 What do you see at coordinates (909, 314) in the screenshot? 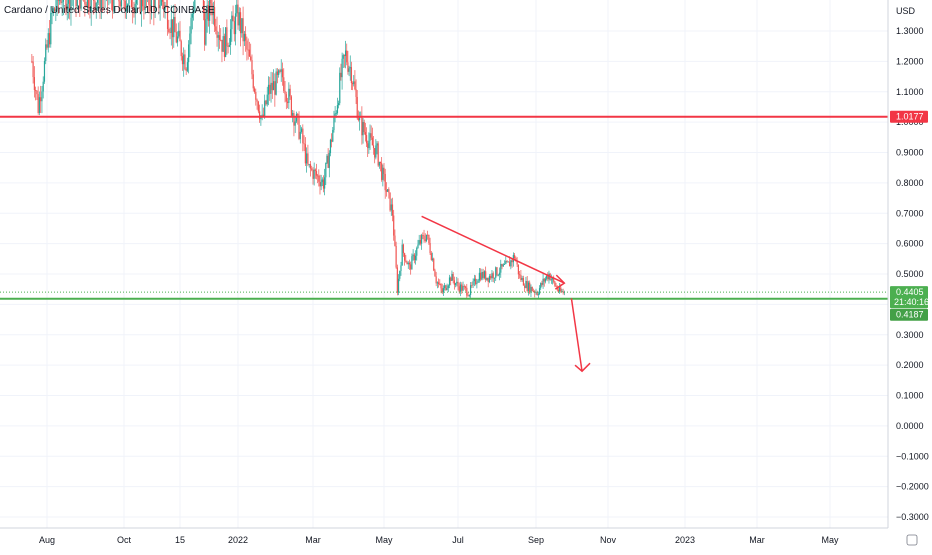
I see `support-price-tag-bg` at bounding box center [909, 314].